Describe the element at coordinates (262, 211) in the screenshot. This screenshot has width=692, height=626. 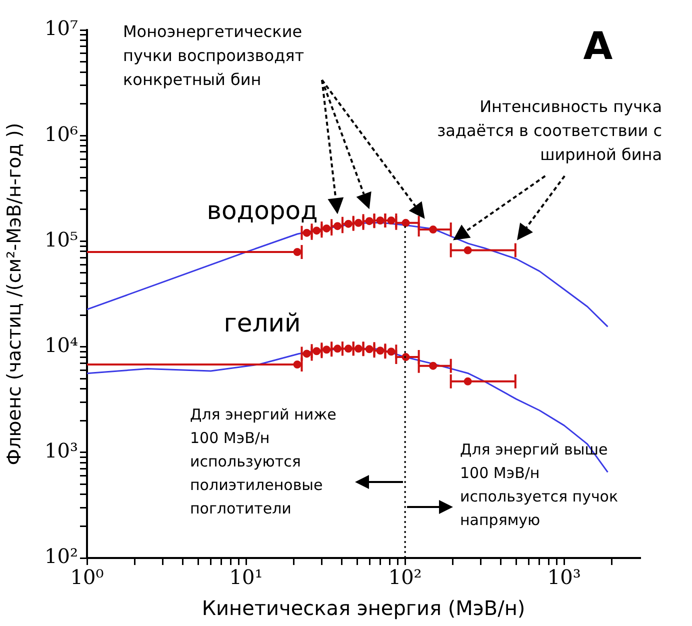
I see `series-label: водород` at that location.